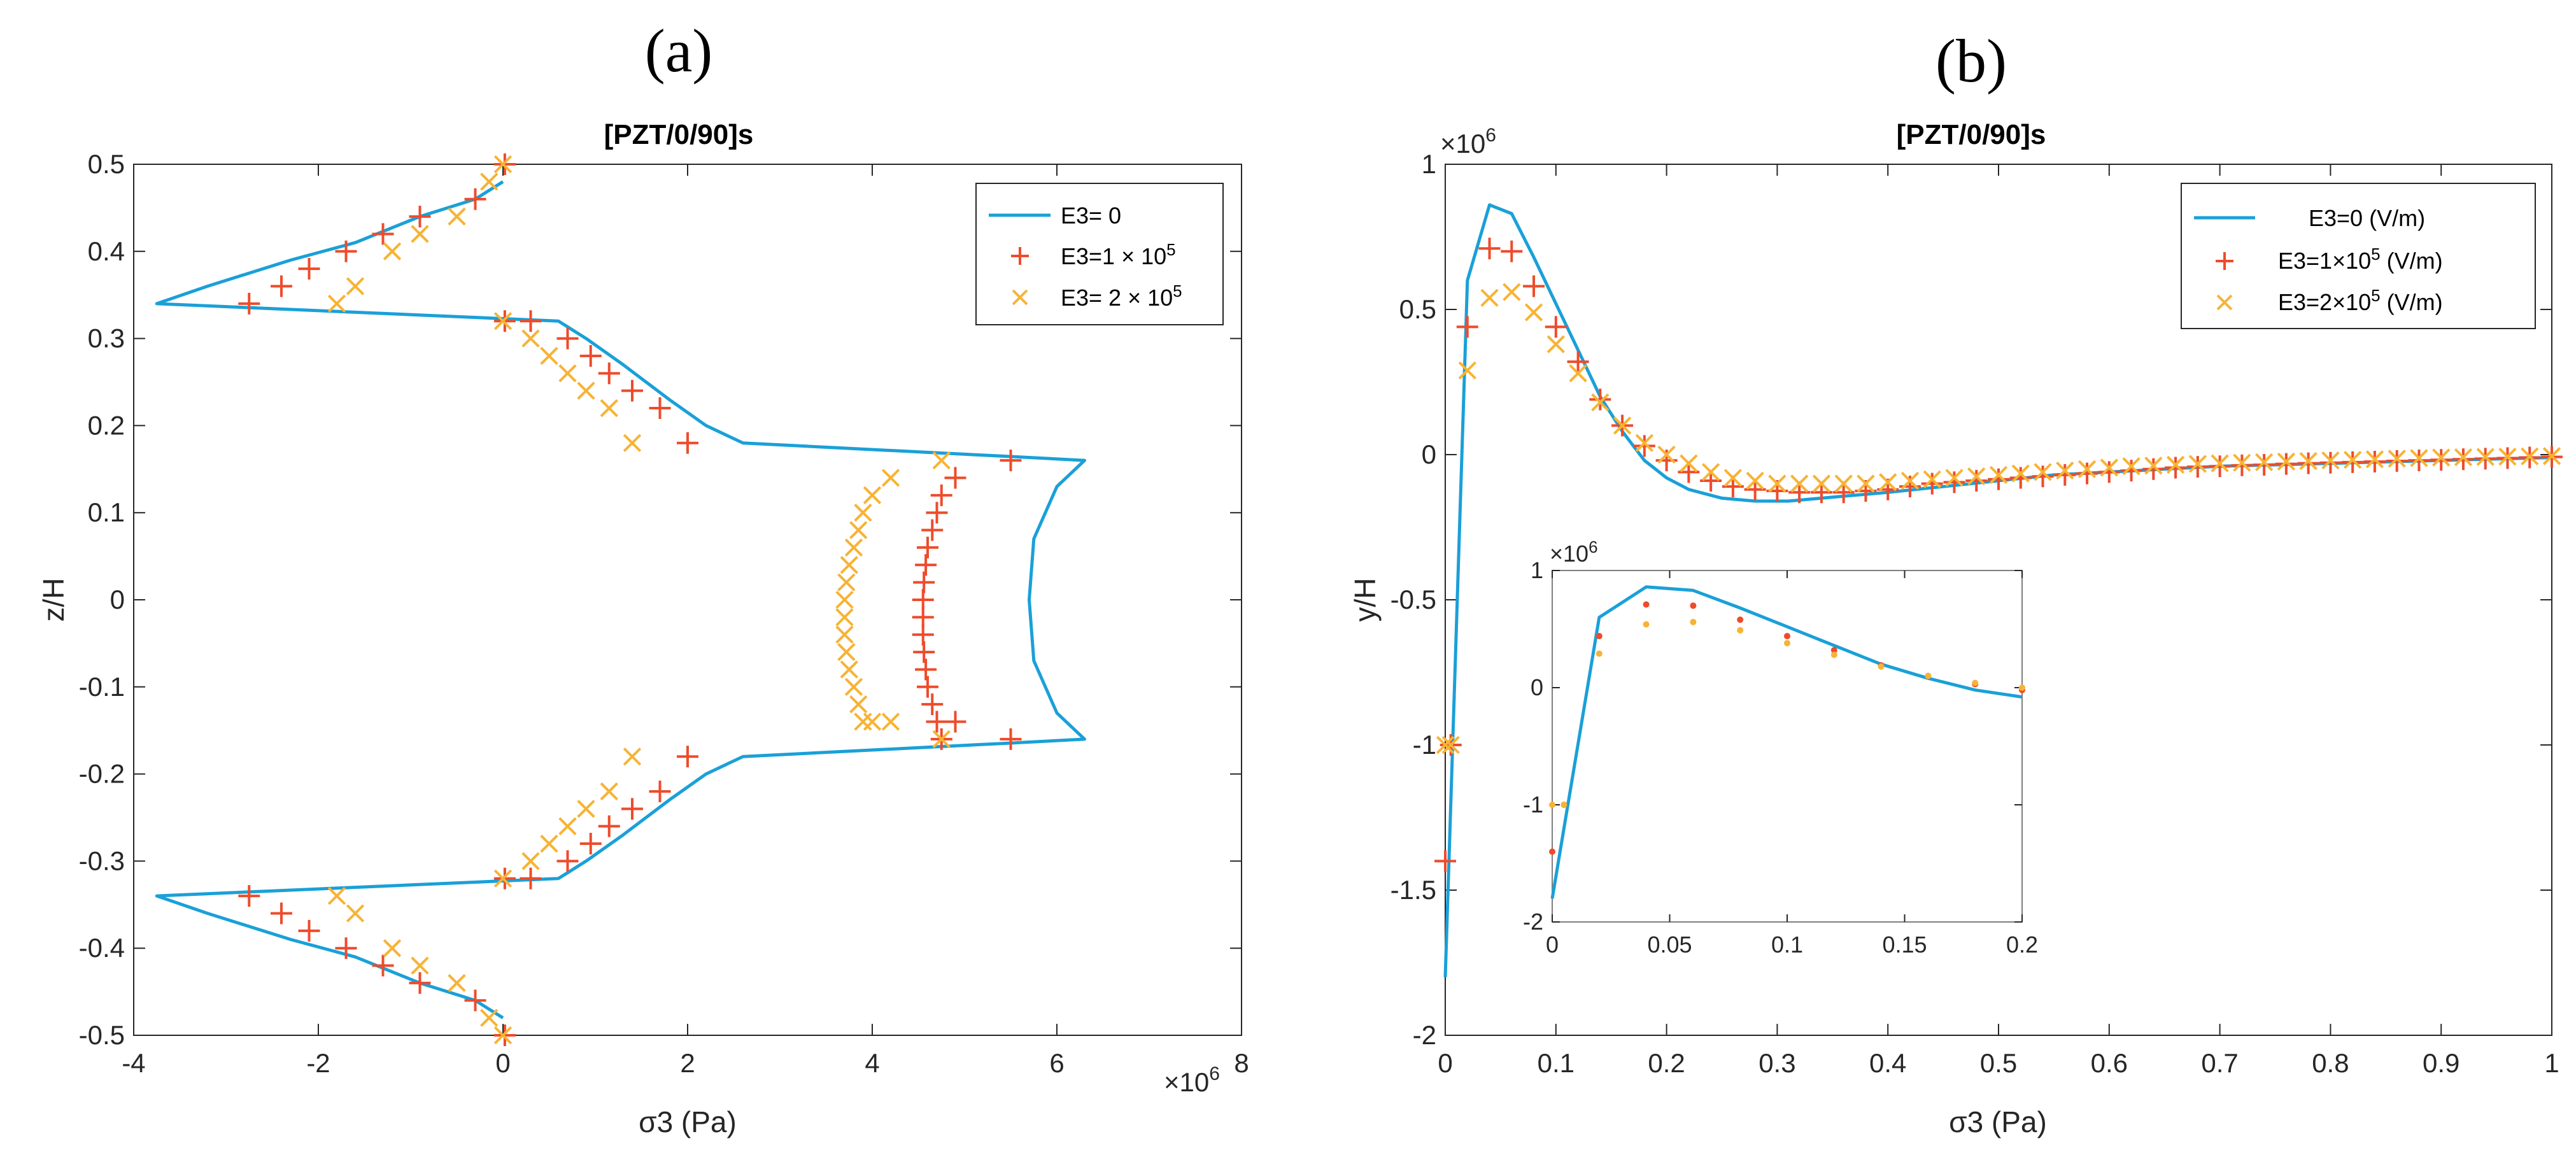  Describe the element at coordinates (688, 1121) in the screenshot. I see `panel-a-xlabel: σ3 (Pa)` at that location.